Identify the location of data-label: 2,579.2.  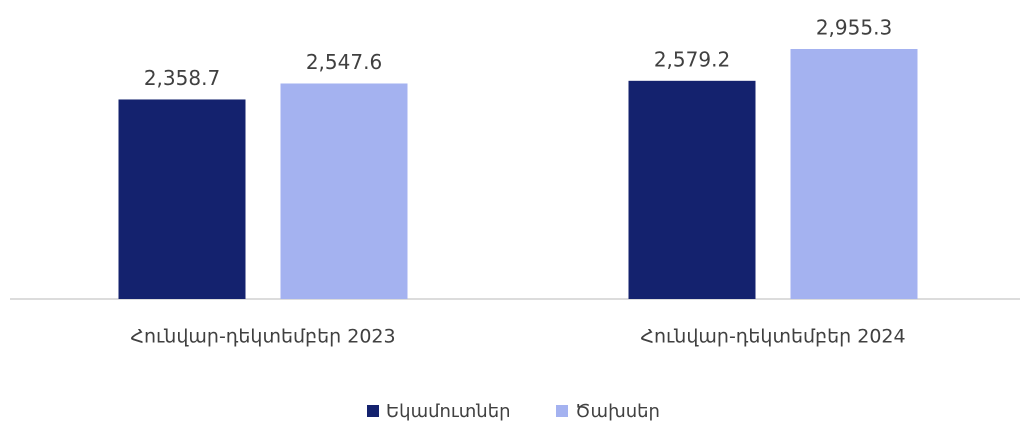
(692, 59).